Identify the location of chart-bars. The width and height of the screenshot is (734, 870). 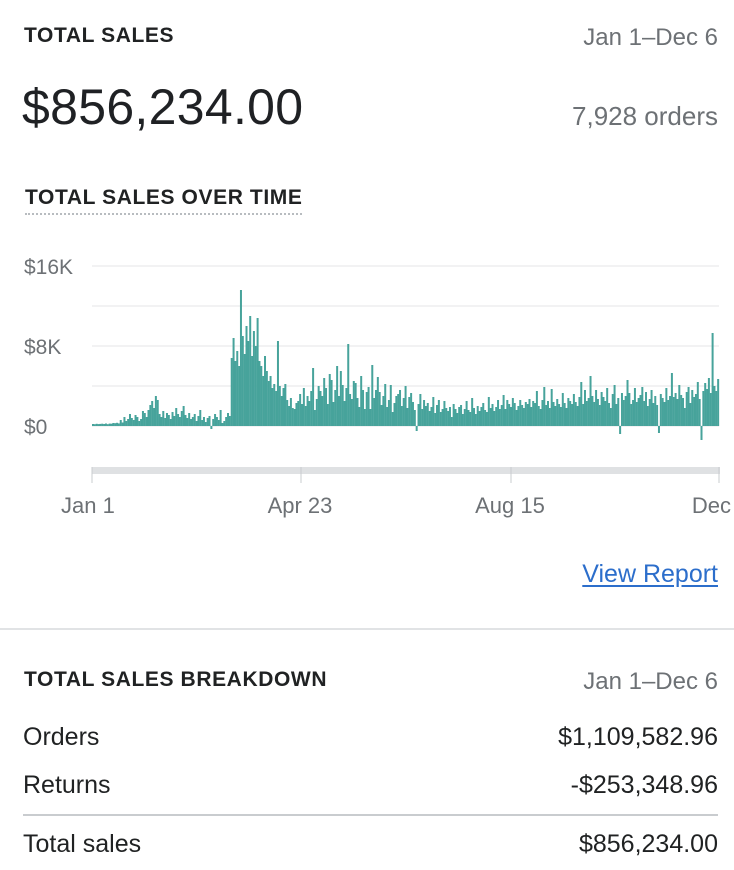
(406, 365).